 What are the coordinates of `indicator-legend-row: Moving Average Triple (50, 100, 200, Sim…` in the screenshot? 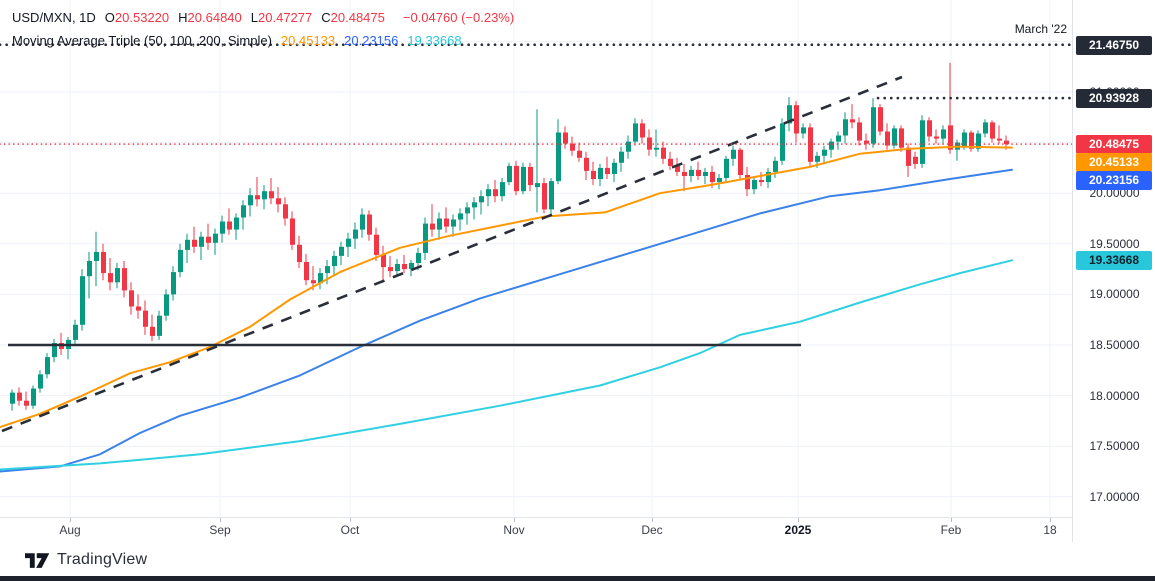 It's located at (263, 41).